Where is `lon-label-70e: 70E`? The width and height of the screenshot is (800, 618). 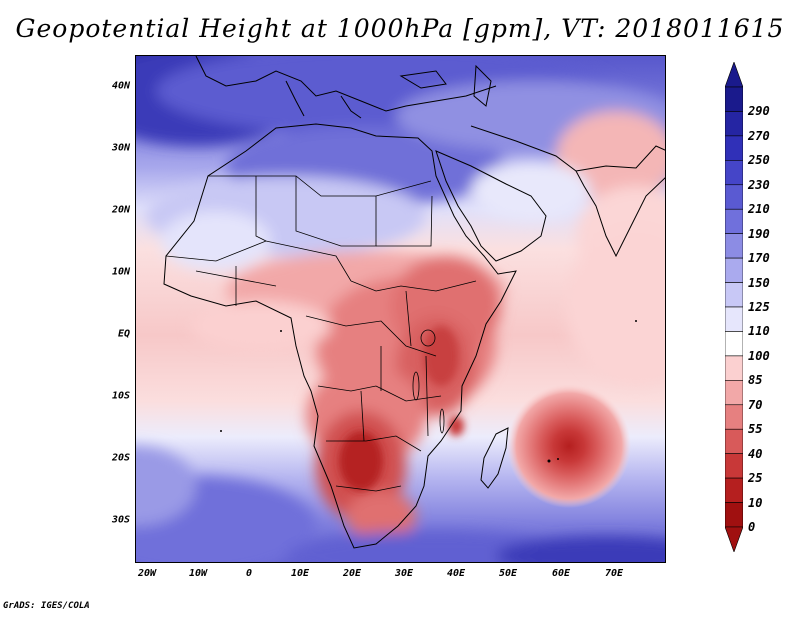
lon-label-70e: 70E is located at coordinates (614, 573).